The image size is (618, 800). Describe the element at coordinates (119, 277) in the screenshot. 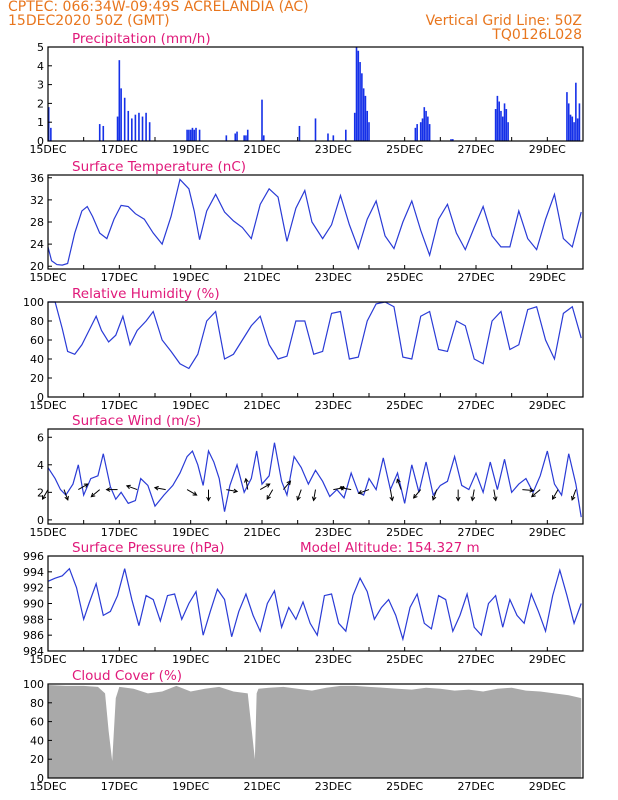

I see `x-tick-label: 17DEC` at that location.